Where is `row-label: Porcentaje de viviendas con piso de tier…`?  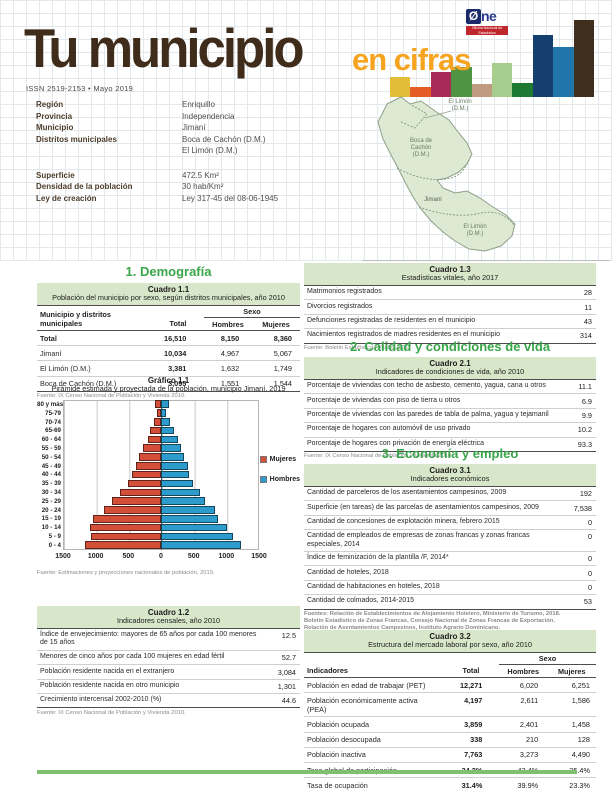
row-label: Porcentaje de viviendas con piso de tier… is located at coordinates (384, 400).